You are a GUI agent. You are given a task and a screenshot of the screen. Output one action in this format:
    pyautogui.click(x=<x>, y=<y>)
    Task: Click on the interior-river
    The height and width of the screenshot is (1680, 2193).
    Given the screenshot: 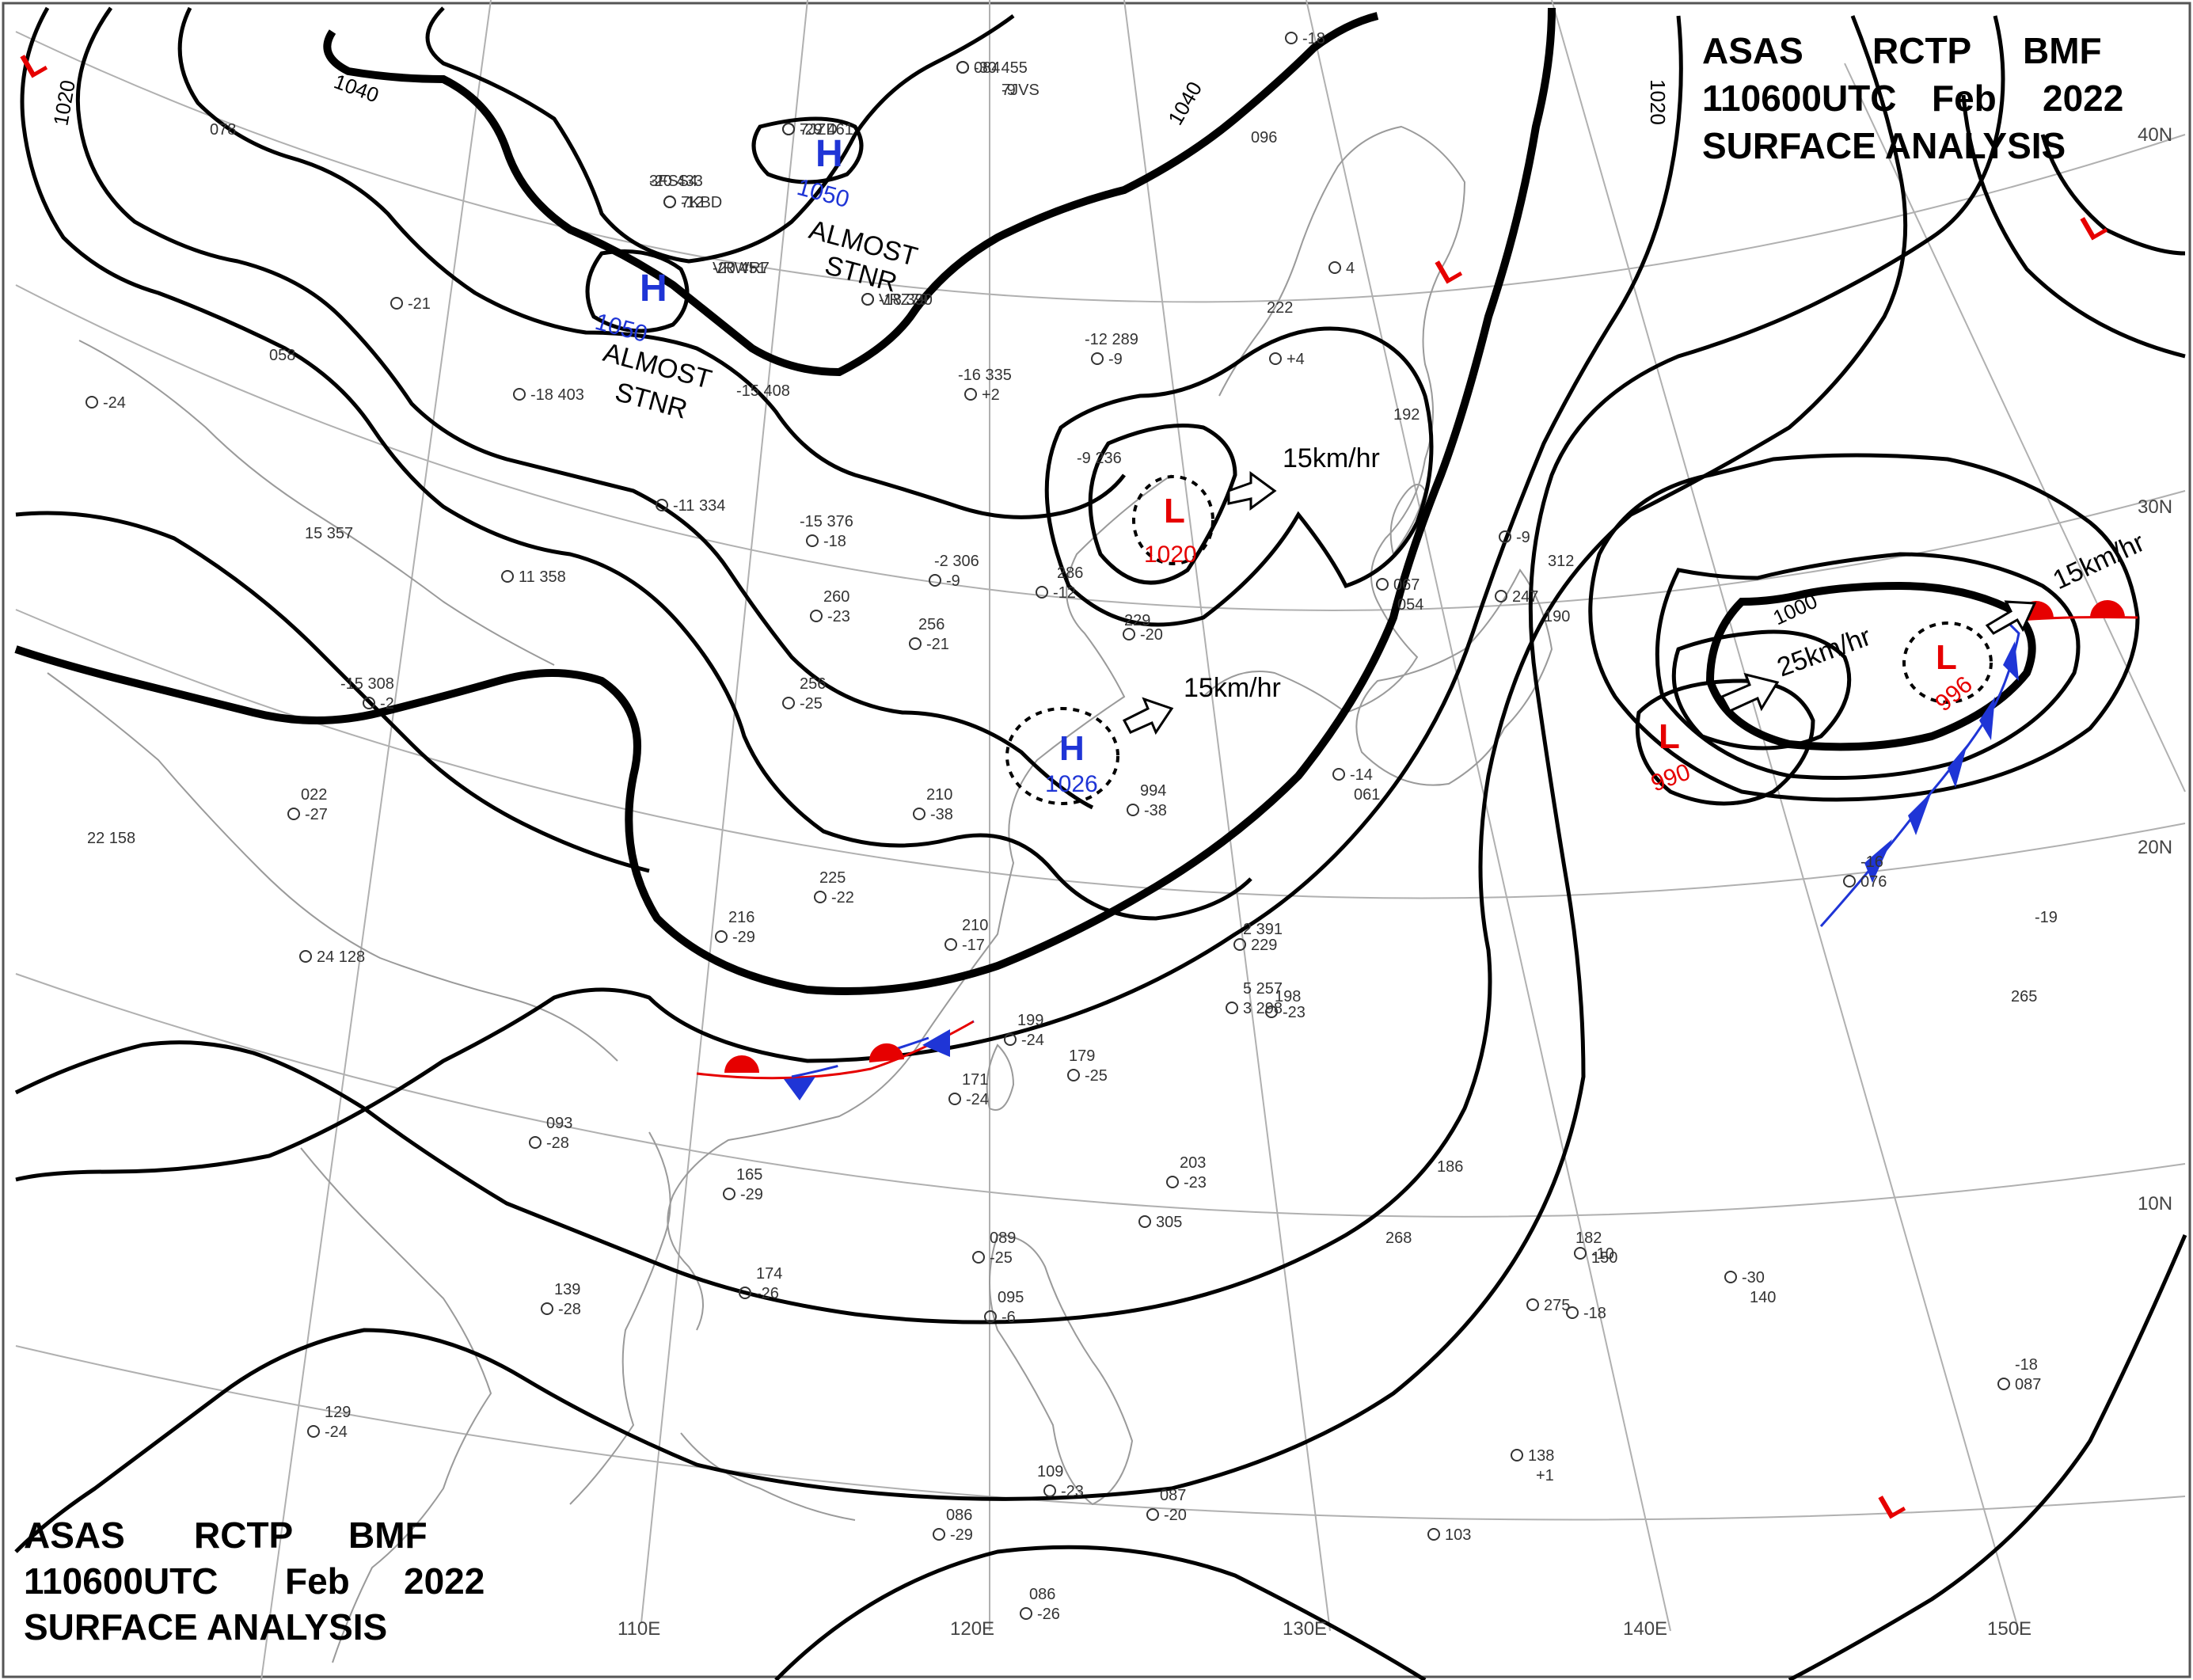 What is the action you would take?
    pyautogui.click(x=333, y=867)
    